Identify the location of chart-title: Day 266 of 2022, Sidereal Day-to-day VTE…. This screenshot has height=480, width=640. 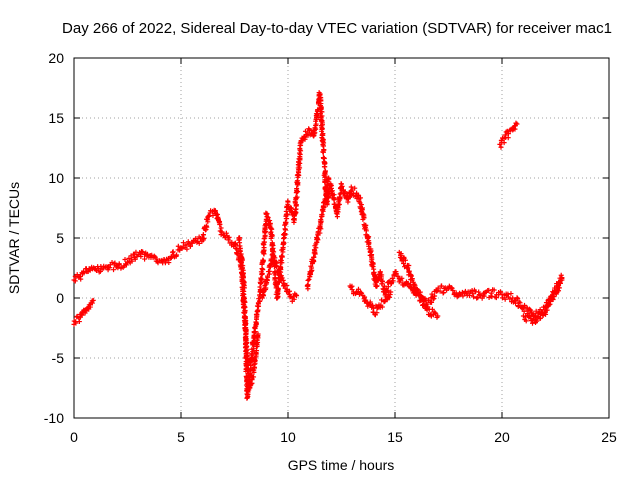
(337, 28).